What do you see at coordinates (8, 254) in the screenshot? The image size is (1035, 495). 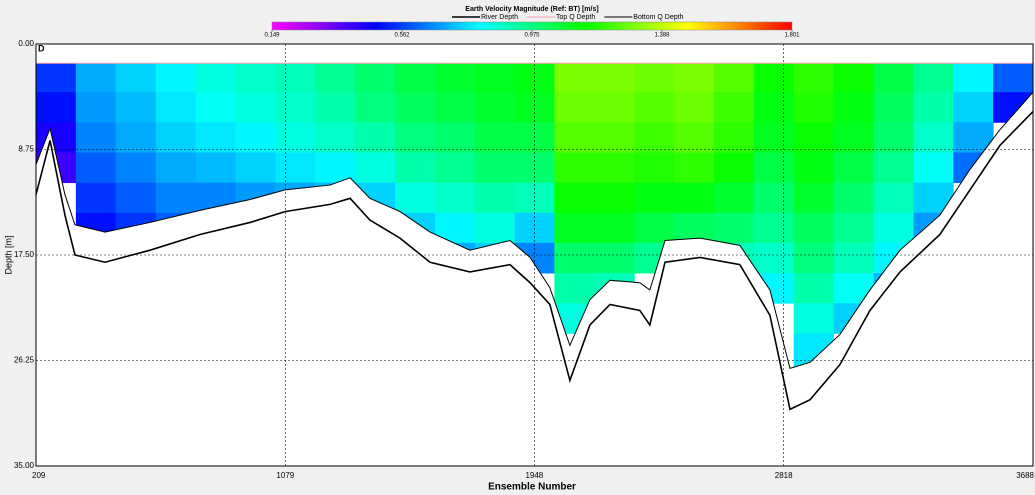 I see `y-axis-label: Depth [m]` at bounding box center [8, 254].